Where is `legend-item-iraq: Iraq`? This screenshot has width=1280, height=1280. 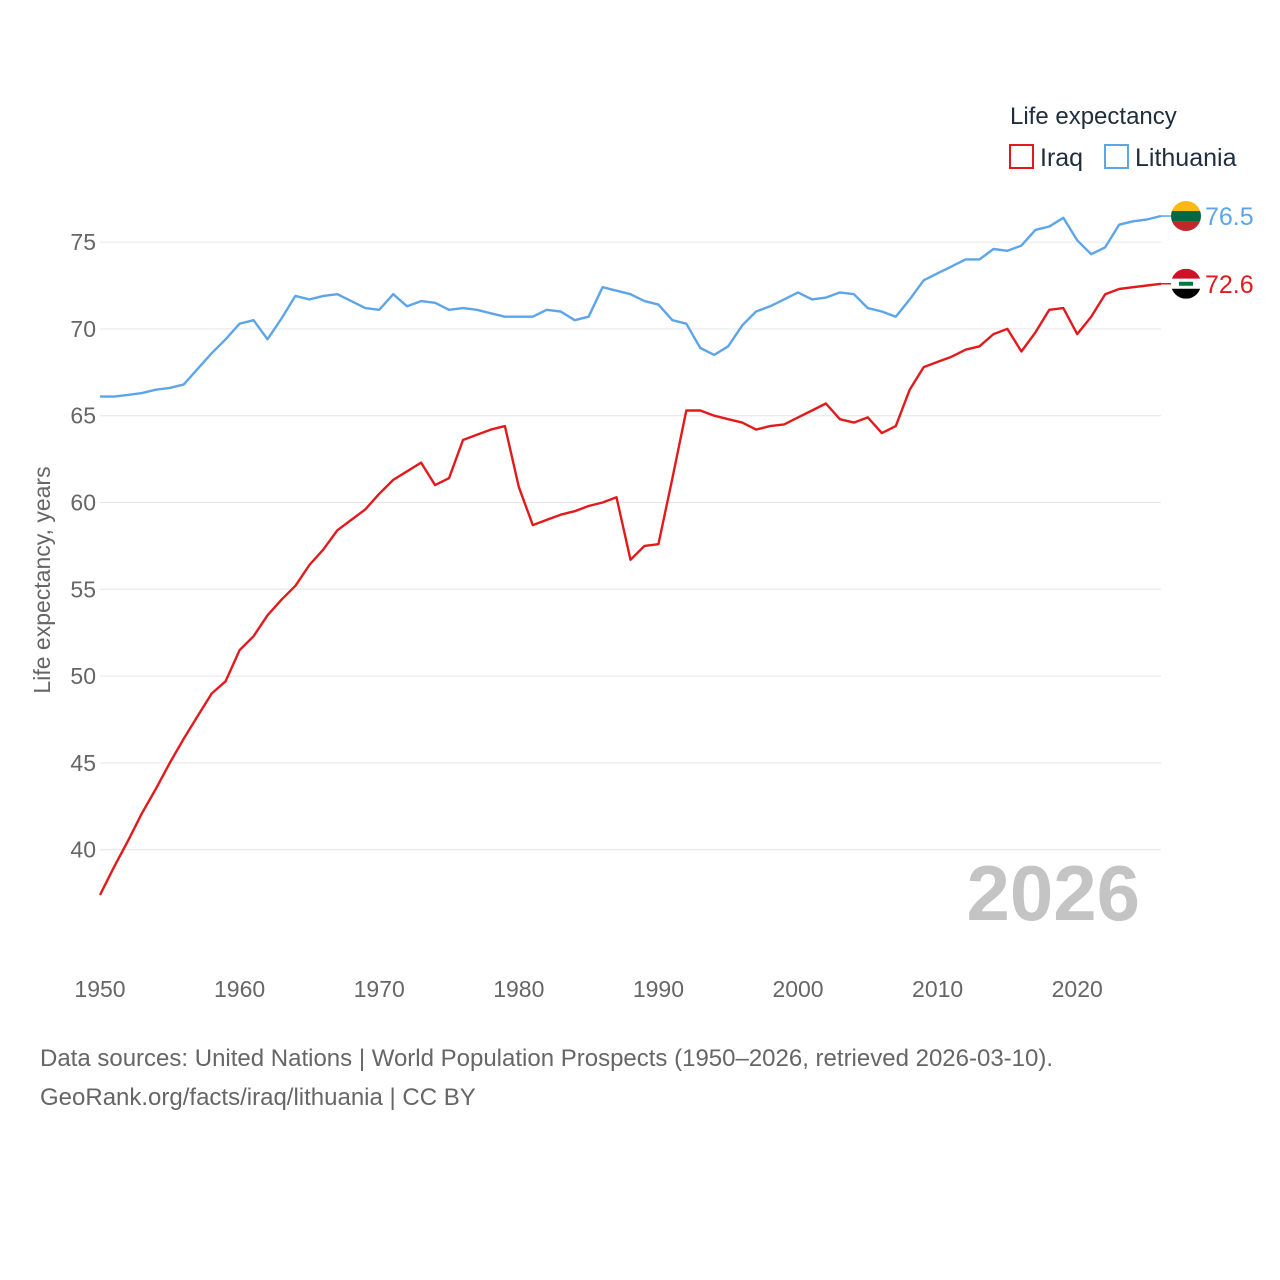
legend-item-iraq: Iraq is located at coordinates (1046, 158).